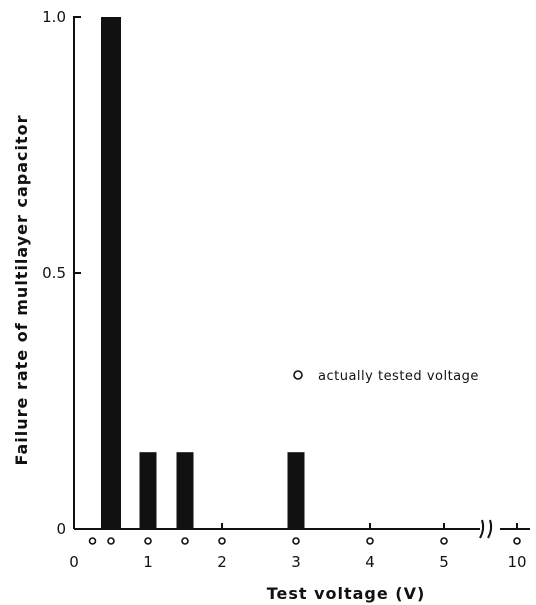 This screenshot has width=536, height=605. I want to click on x-tick-label: 1, so click(148, 562).